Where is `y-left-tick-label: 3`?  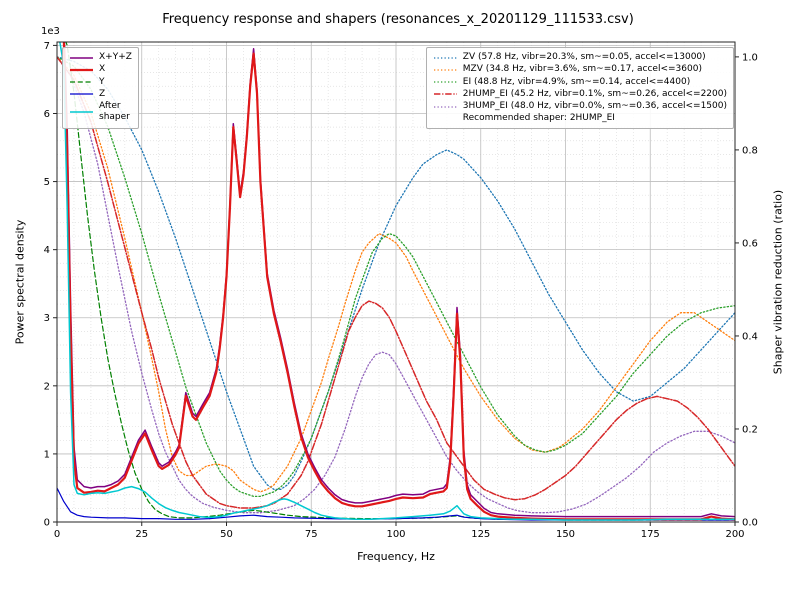 y-left-tick-label: 3 is located at coordinates (47, 318).